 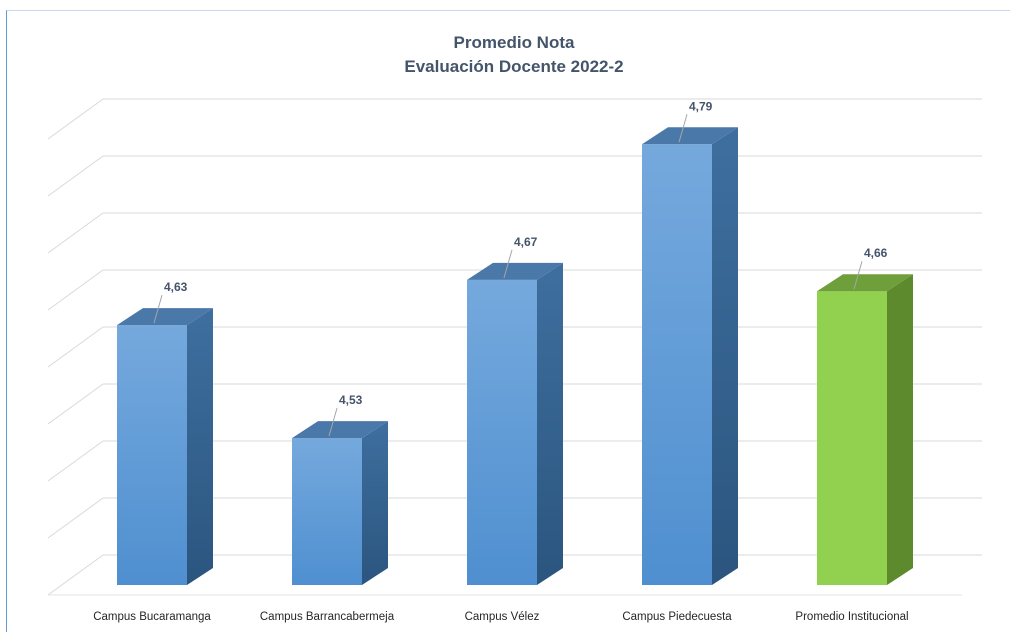 I want to click on data-label: 4,67, so click(x=526, y=242).